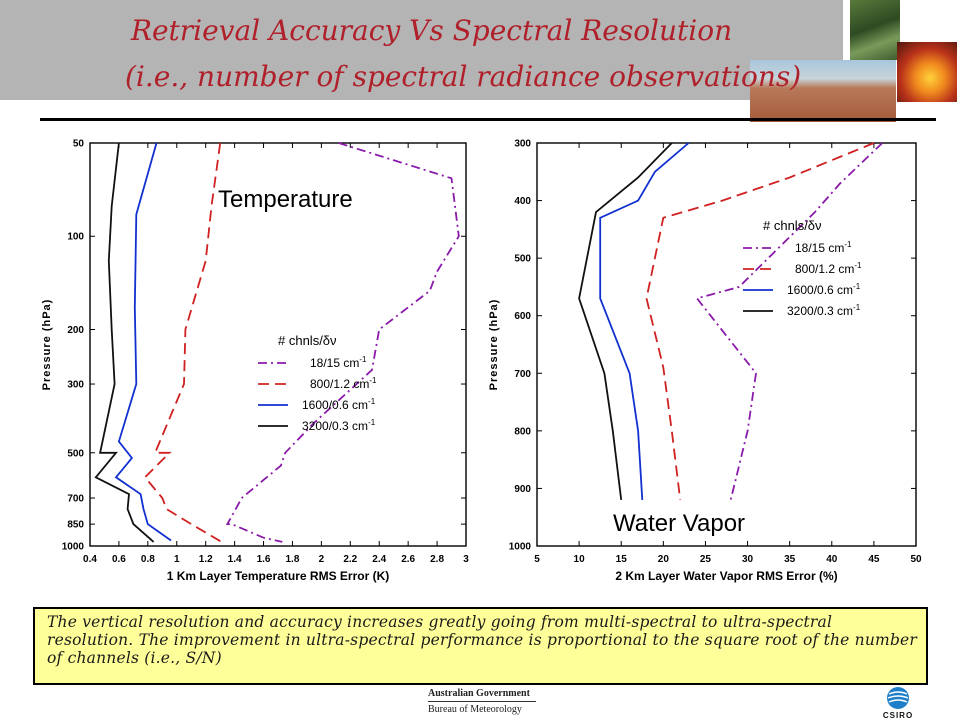  Describe the element at coordinates (293, 559) in the screenshot. I see `x-tick-label: 1.8` at that location.